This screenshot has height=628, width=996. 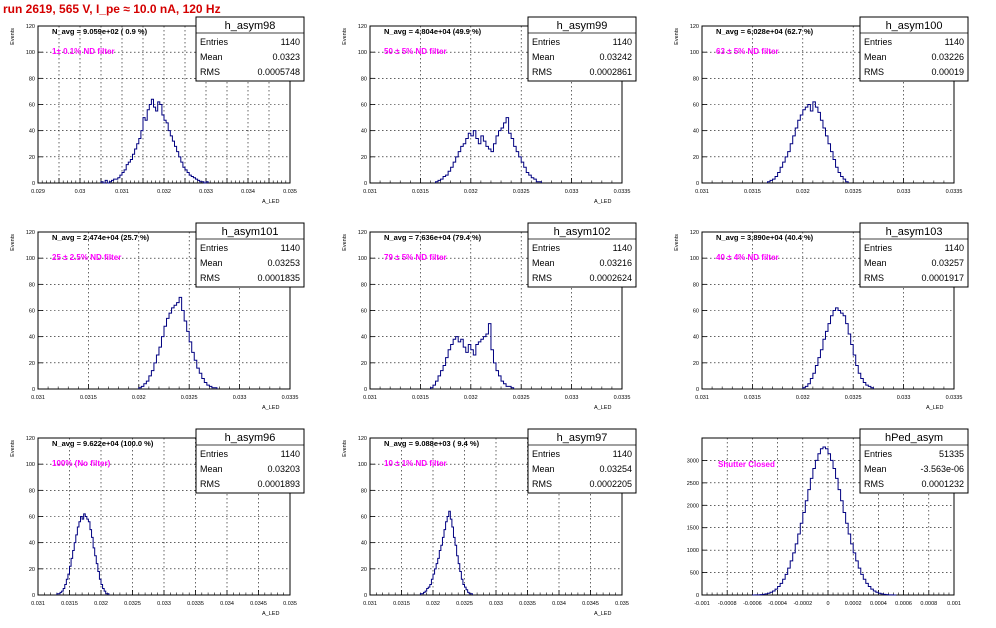 I want to click on stats-mean-value: 0.03257, so click(x=947, y=263).